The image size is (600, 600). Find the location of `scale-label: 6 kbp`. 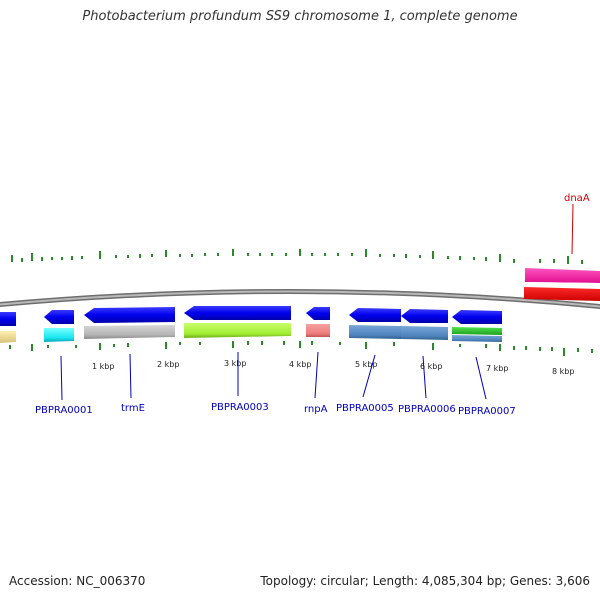

scale-label: 6 kbp is located at coordinates (431, 366).